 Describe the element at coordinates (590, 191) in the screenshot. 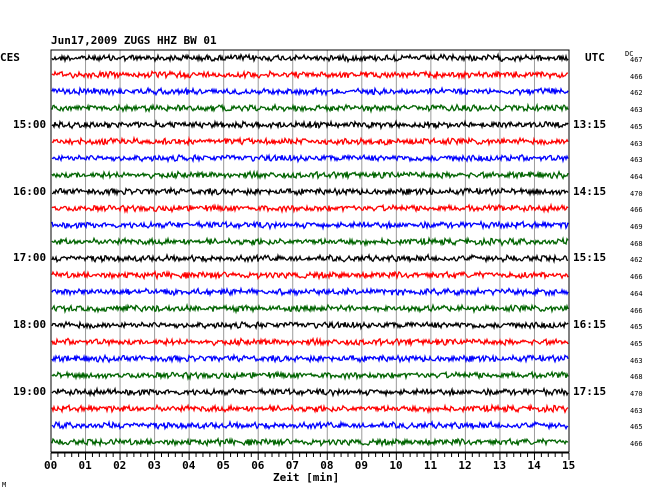

I see `utc-hour-label: 14:15` at that location.